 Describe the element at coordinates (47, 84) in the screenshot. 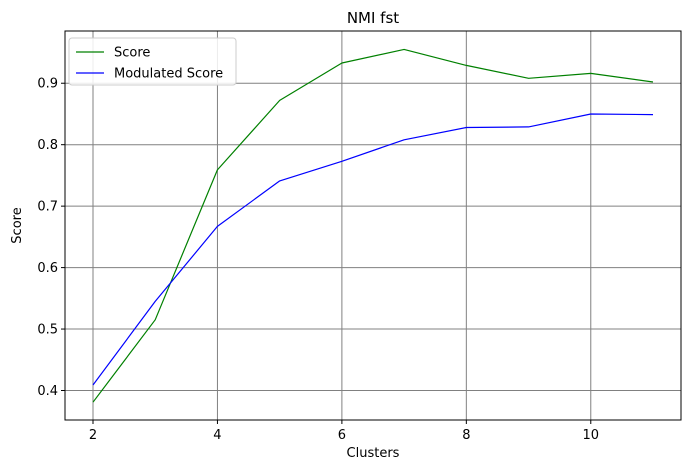

I see `y-tick-label: 0.9` at that location.